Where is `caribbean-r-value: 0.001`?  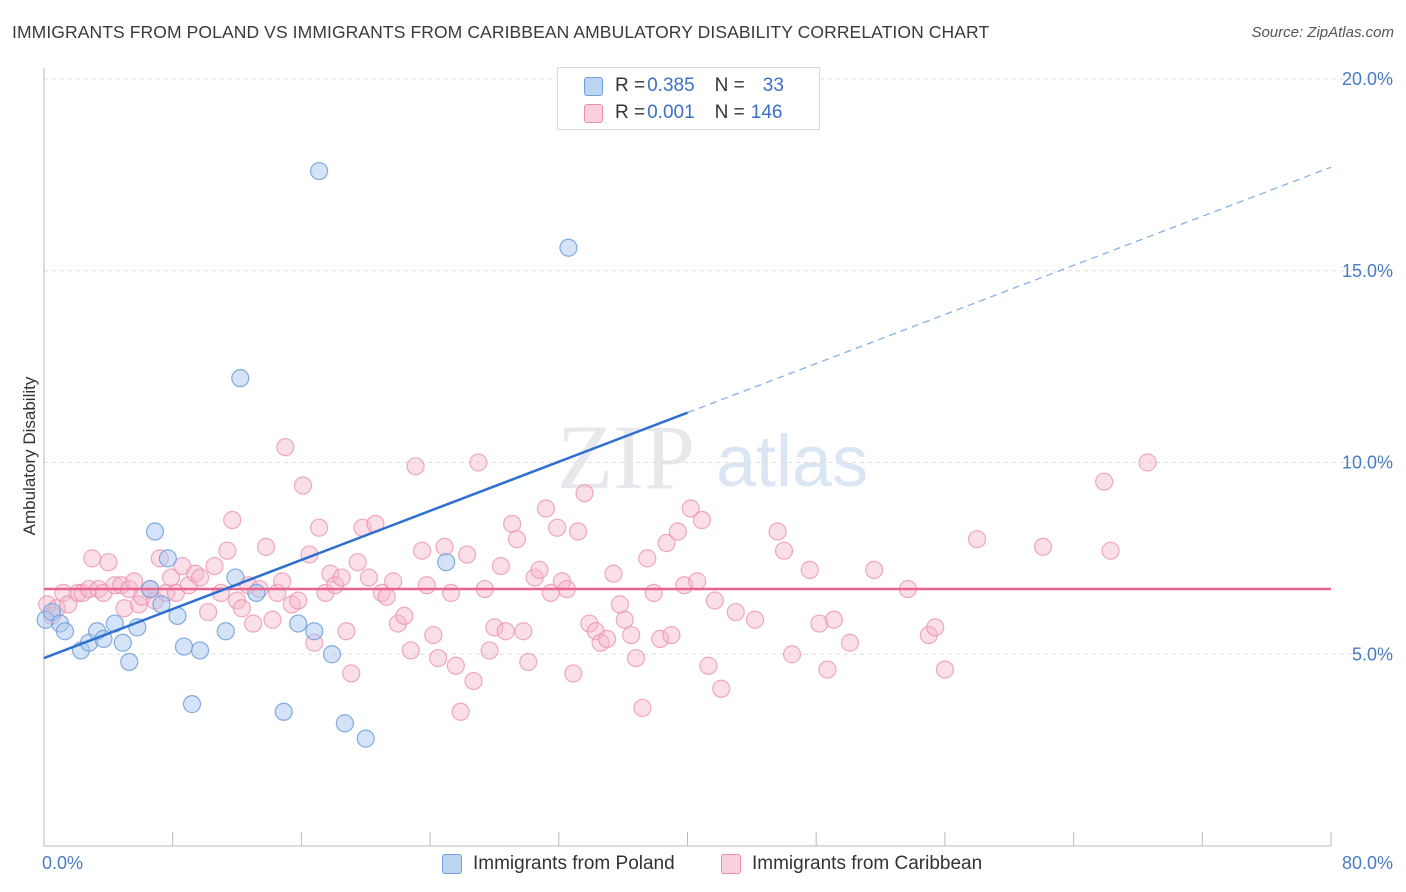
caribbean-r-value: 0.001 is located at coordinates (671, 112).